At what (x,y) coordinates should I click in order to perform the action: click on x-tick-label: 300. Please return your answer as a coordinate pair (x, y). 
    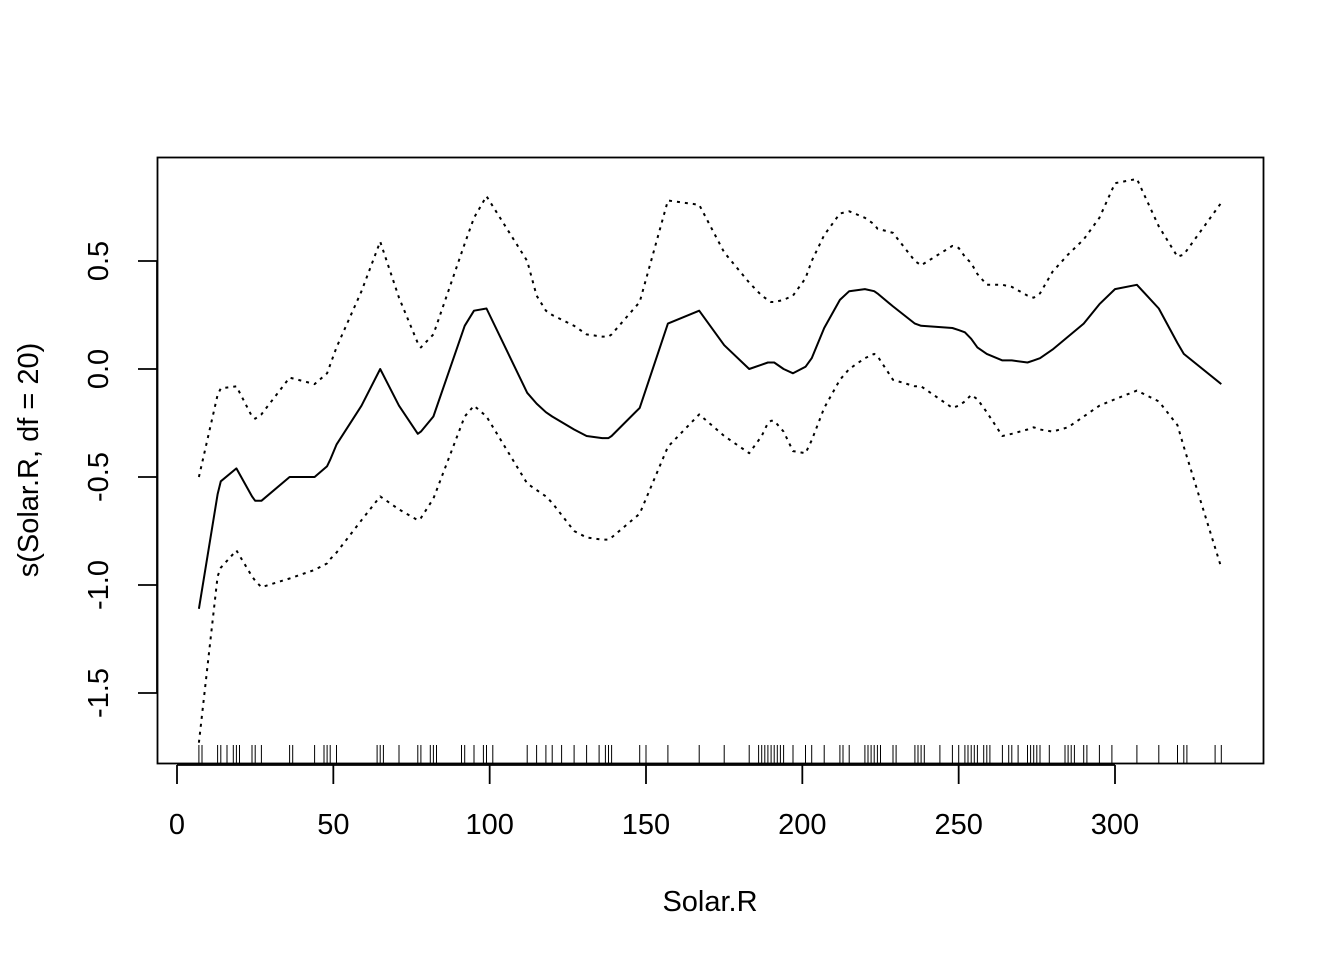
    Looking at the image, I should click on (1115, 825).